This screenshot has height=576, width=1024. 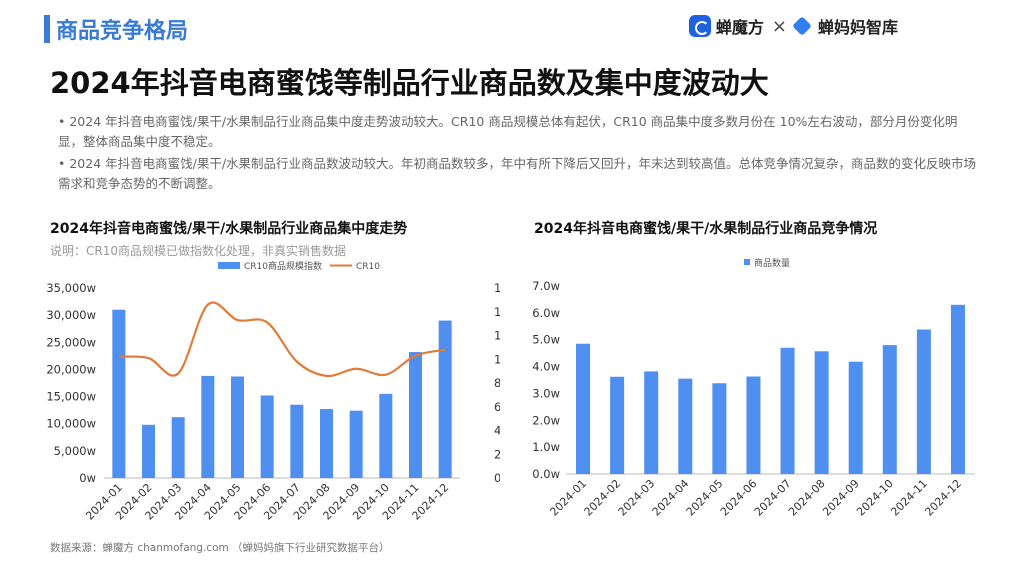 I want to click on right-axis-tick-label: 4%, so click(x=497, y=431).